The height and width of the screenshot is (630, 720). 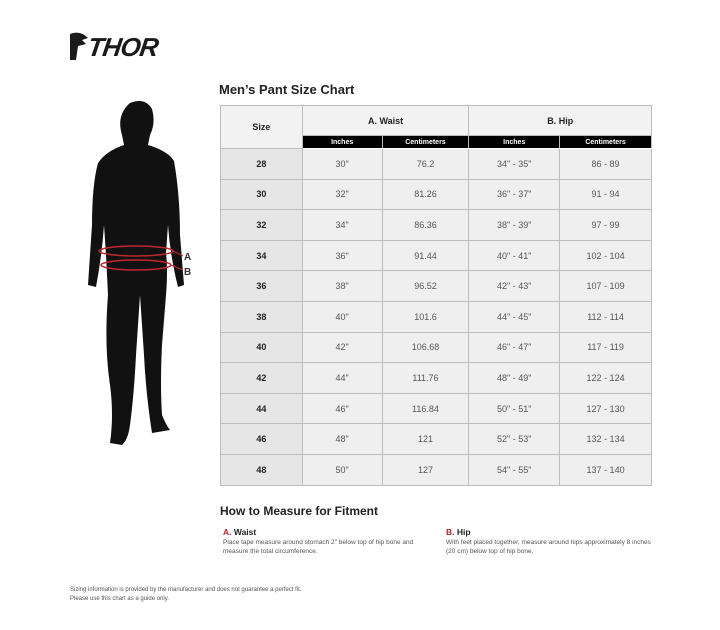 I want to click on size-cell: 34, so click(x=261, y=255).